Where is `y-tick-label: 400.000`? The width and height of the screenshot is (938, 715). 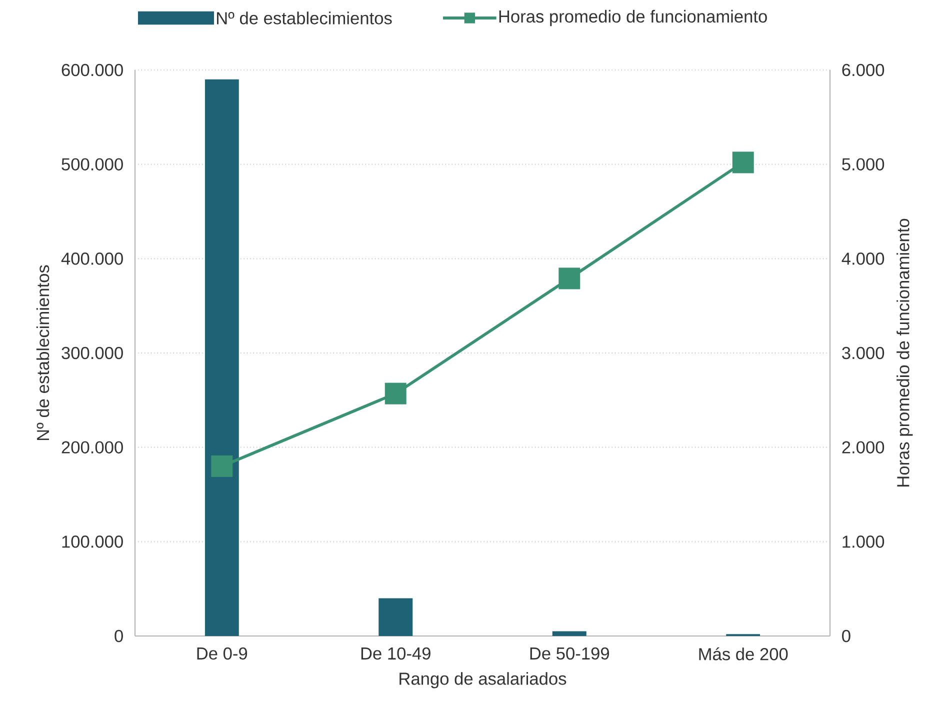 y-tick-label: 400.000 is located at coordinates (92, 258).